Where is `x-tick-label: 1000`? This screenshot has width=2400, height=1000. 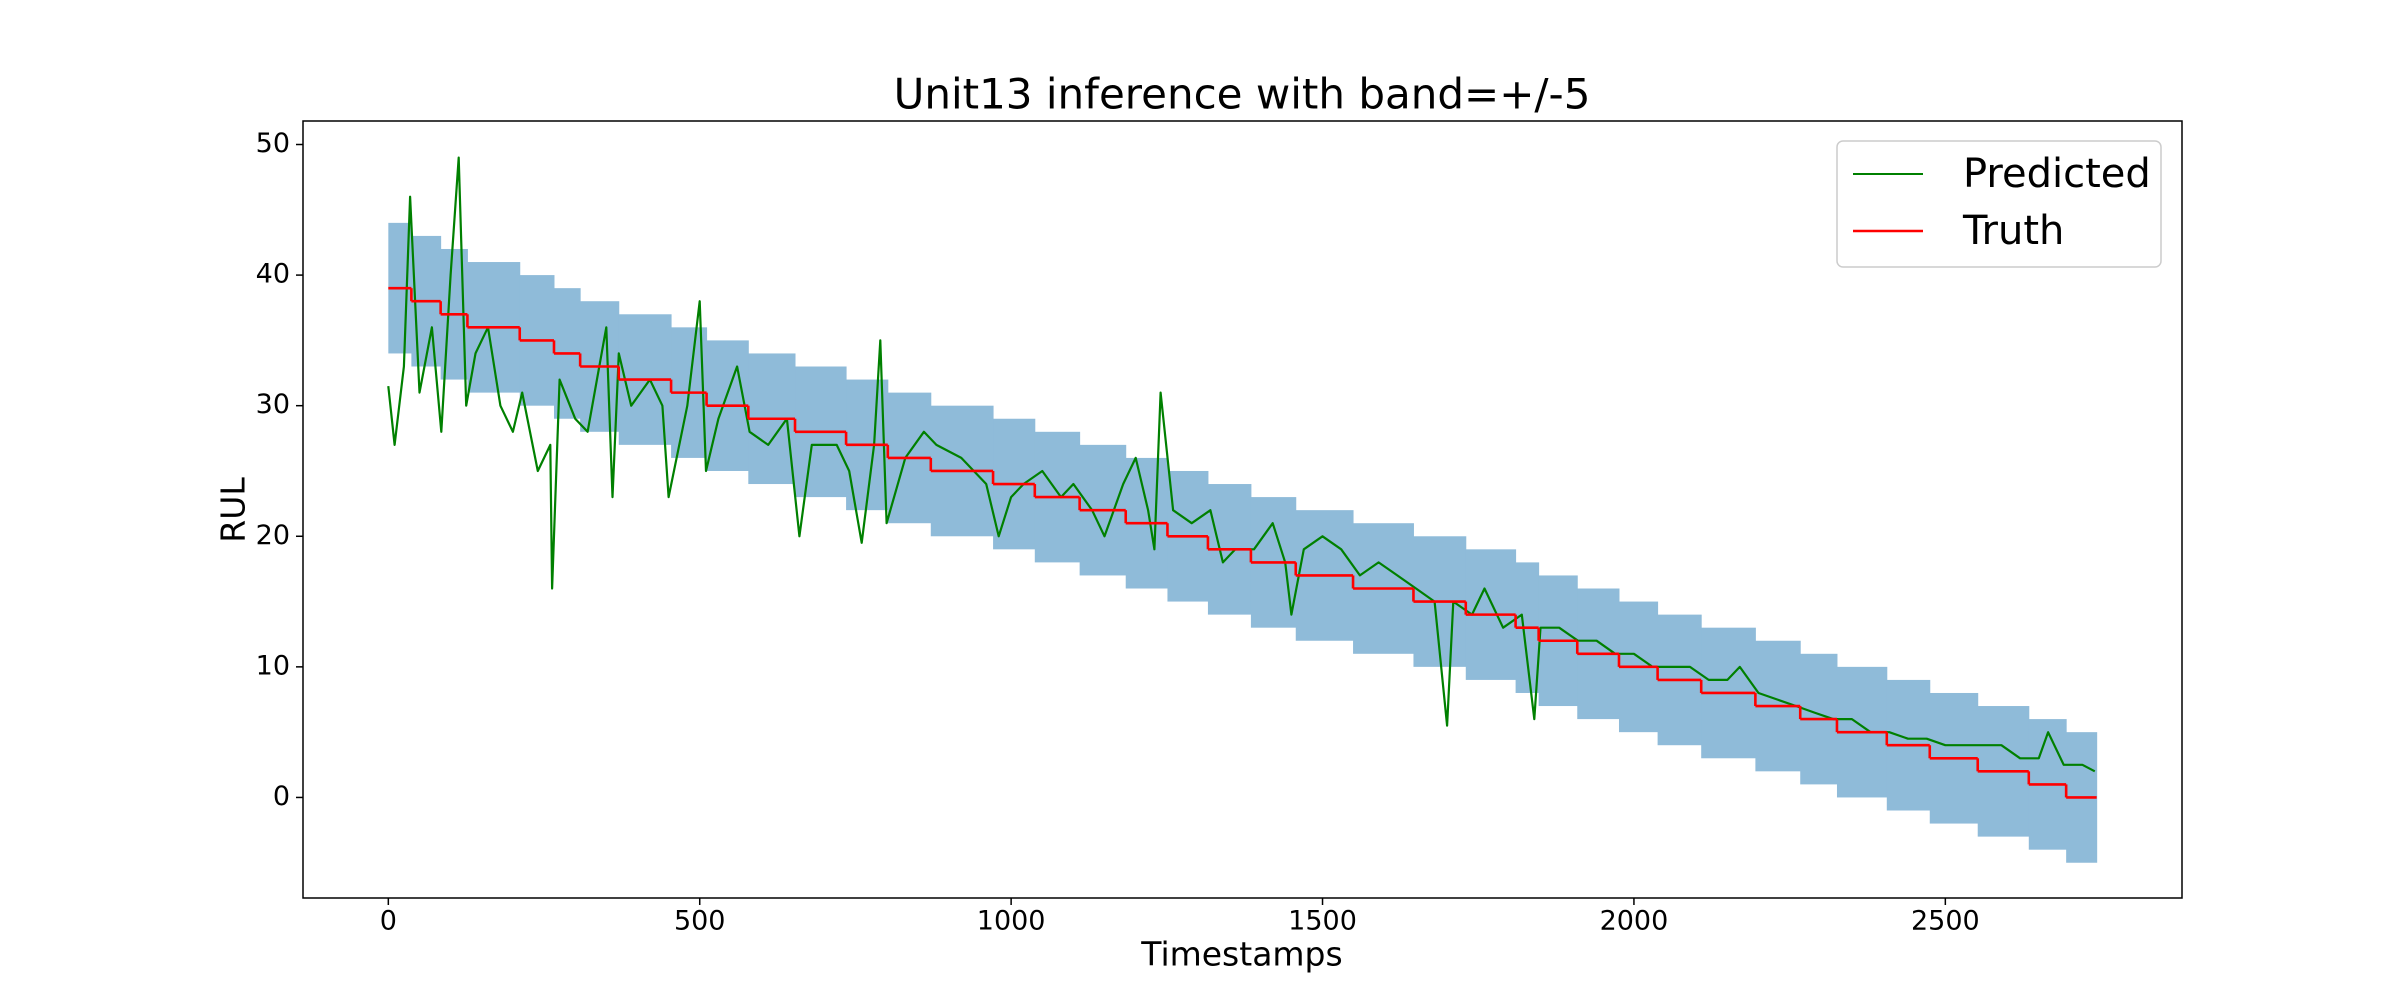
x-tick-label: 1000 is located at coordinates (1011, 921).